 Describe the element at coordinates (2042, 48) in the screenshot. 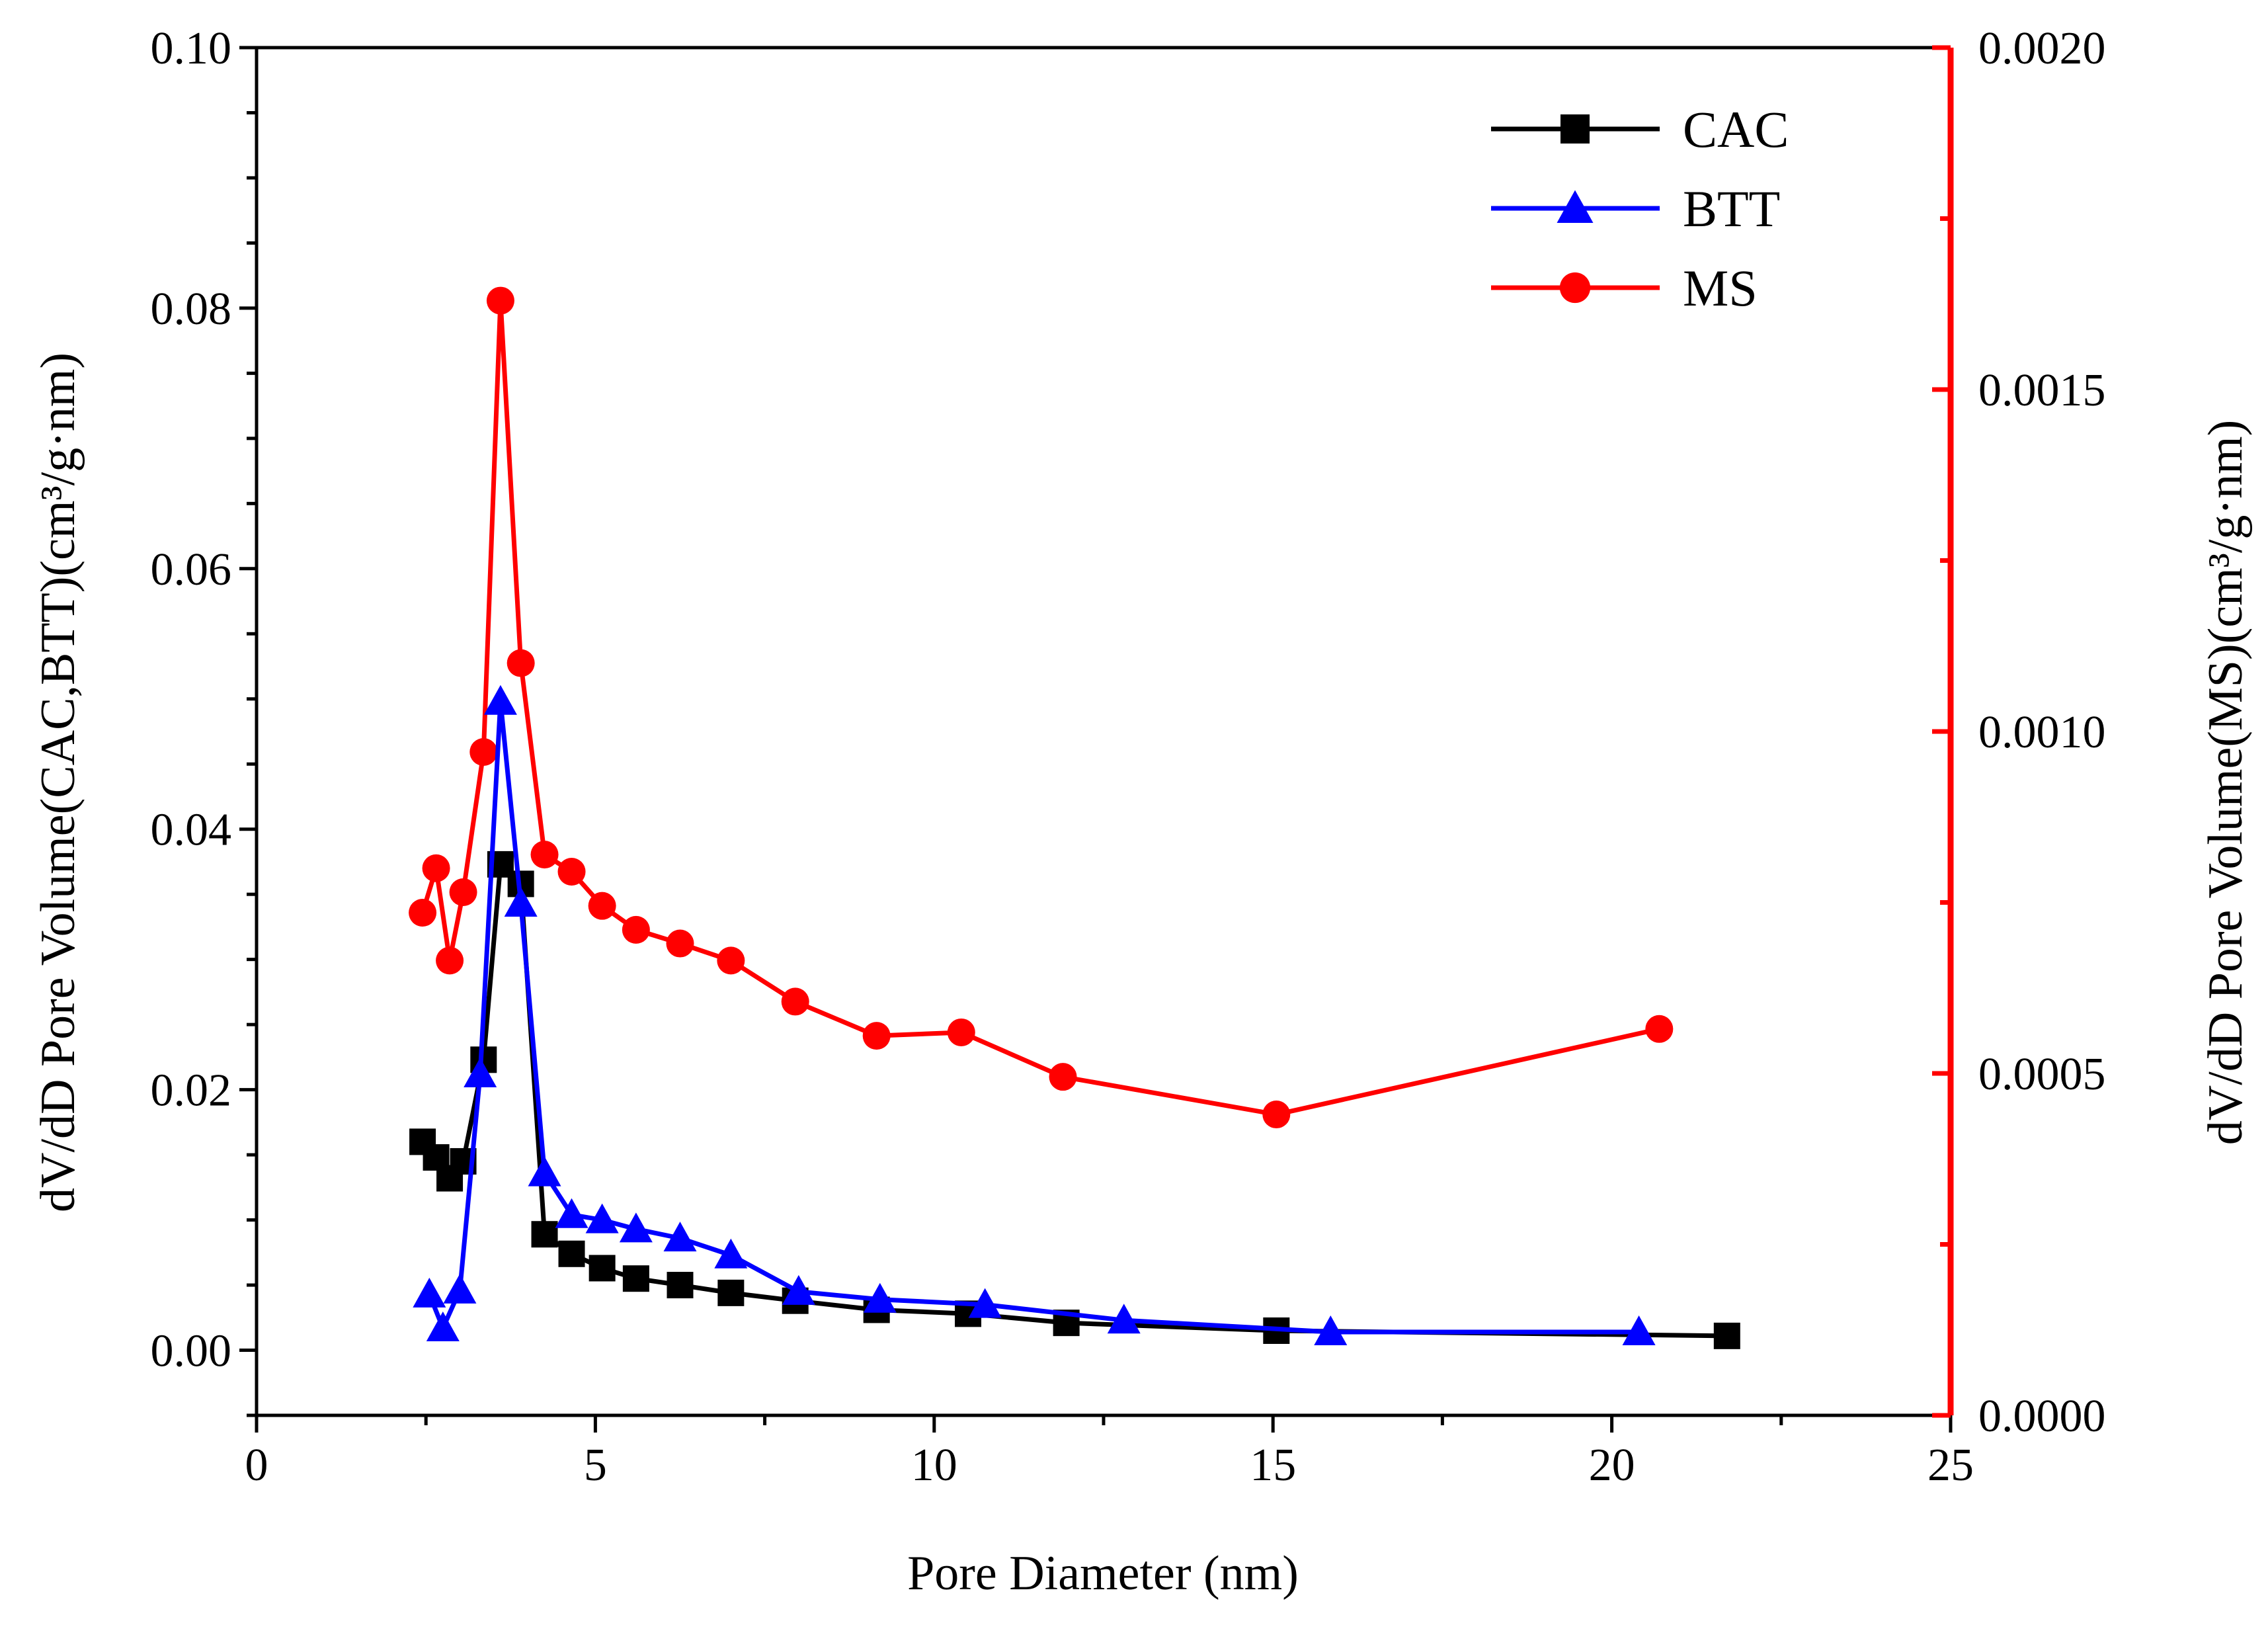

I see `y-right-tick-label: 0.0020` at that location.